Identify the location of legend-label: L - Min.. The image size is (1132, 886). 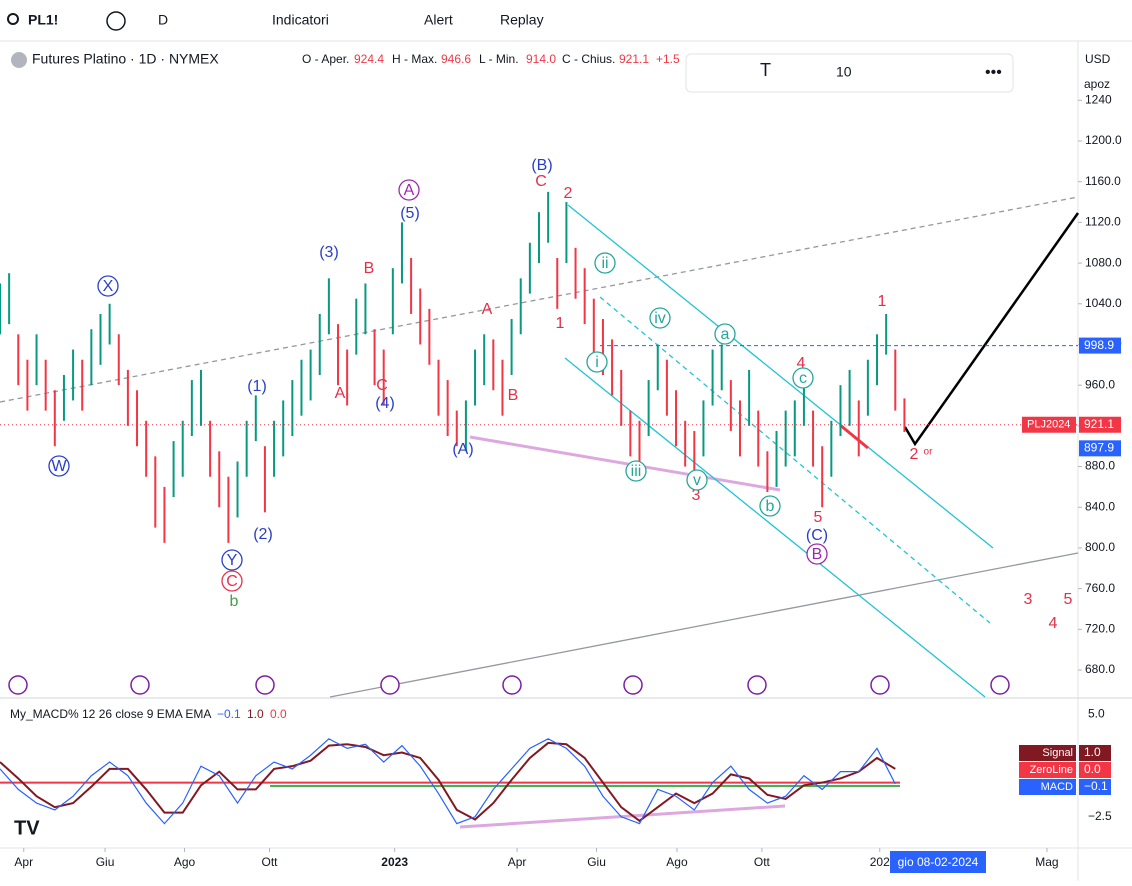
(499, 59).